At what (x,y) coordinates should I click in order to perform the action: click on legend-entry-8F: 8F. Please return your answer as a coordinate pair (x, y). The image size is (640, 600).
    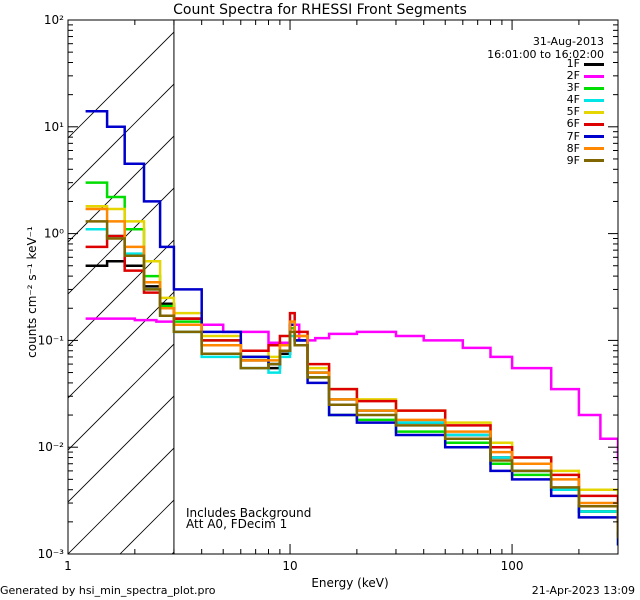
    Looking at the image, I should click on (585, 148).